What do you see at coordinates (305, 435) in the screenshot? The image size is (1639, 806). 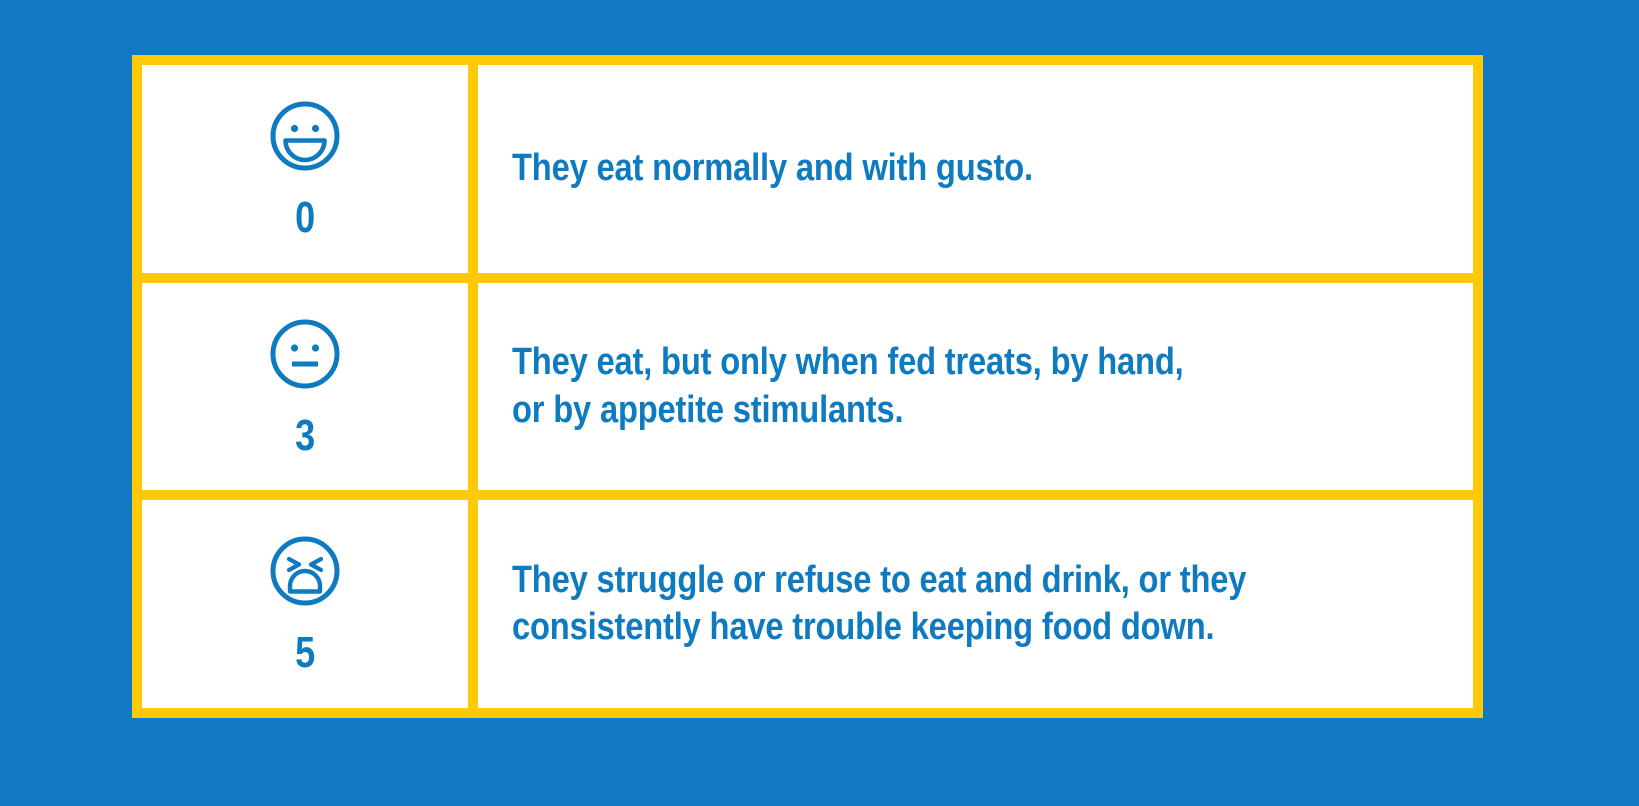 I see `score-number: 3` at bounding box center [305, 435].